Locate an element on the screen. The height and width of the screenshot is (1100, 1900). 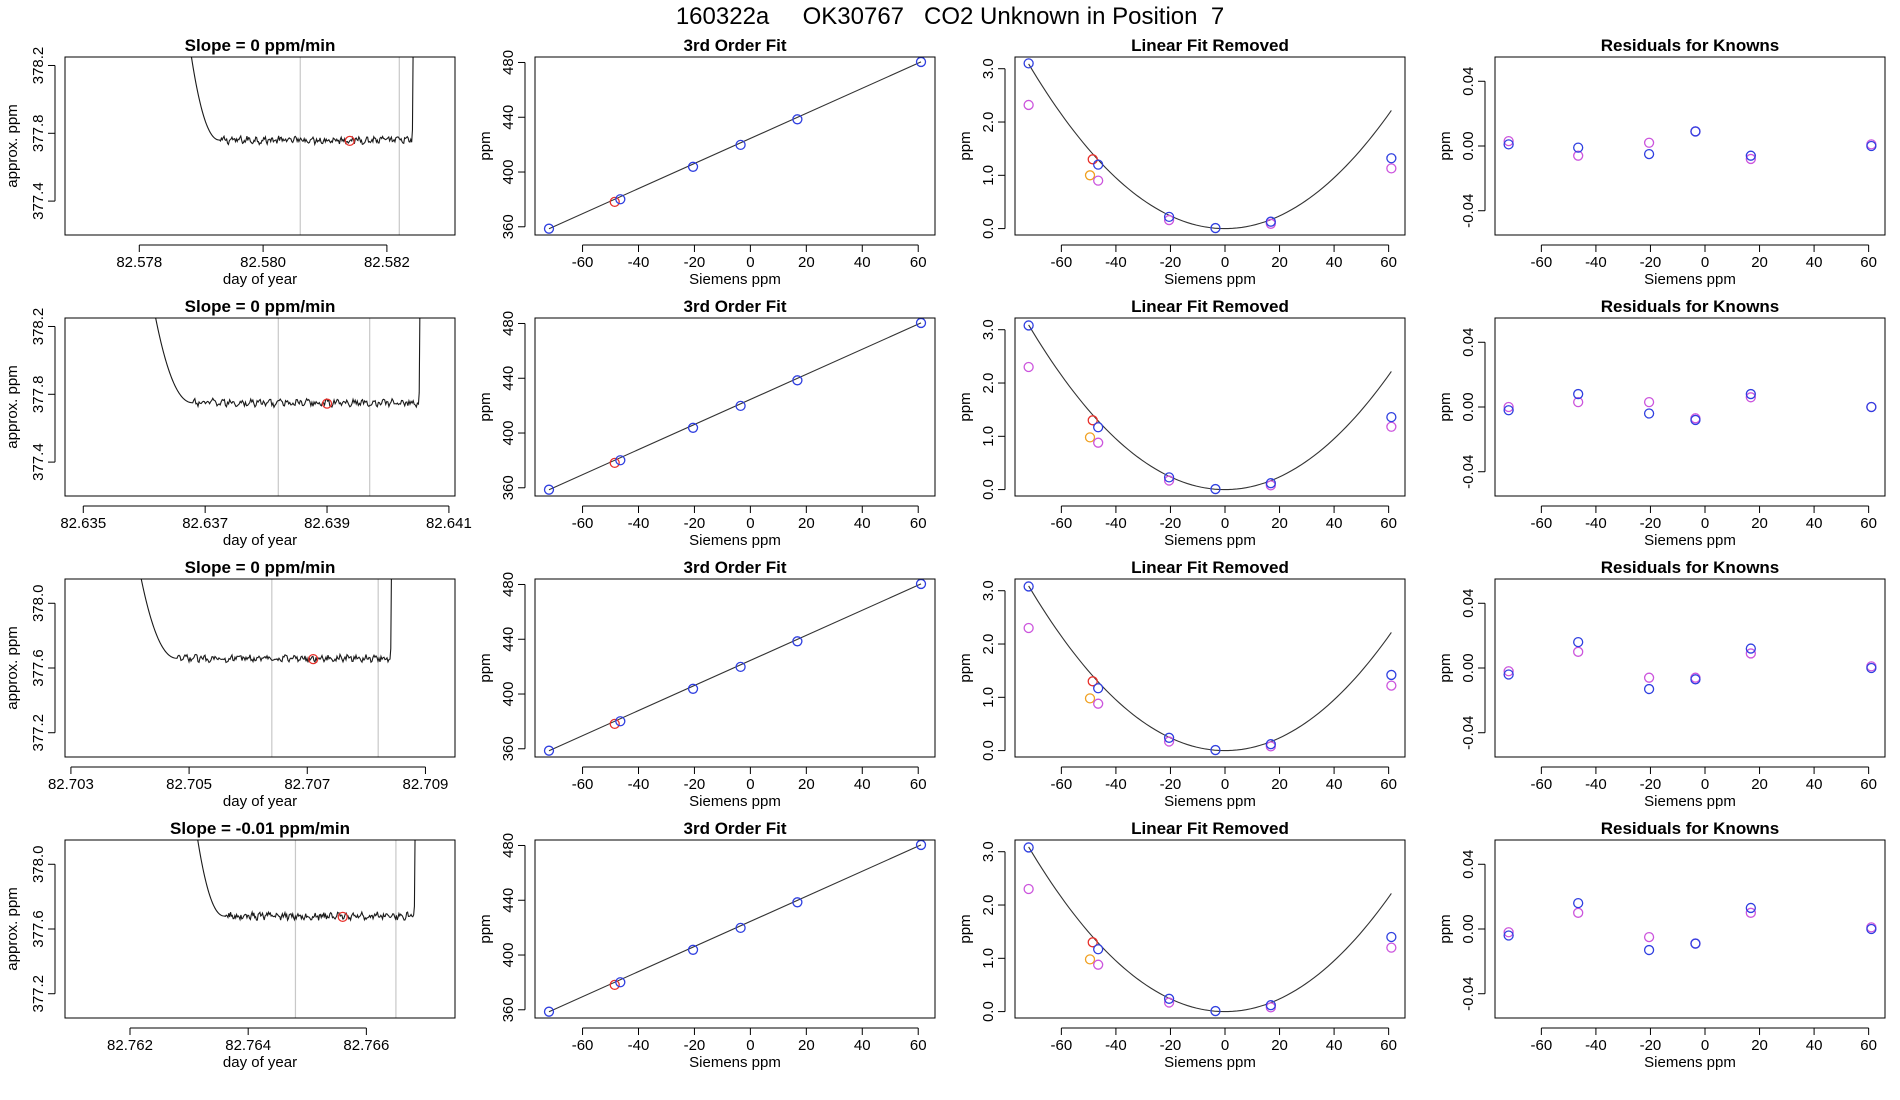
x-tick-label: 82.703 is located at coordinates (71, 784).